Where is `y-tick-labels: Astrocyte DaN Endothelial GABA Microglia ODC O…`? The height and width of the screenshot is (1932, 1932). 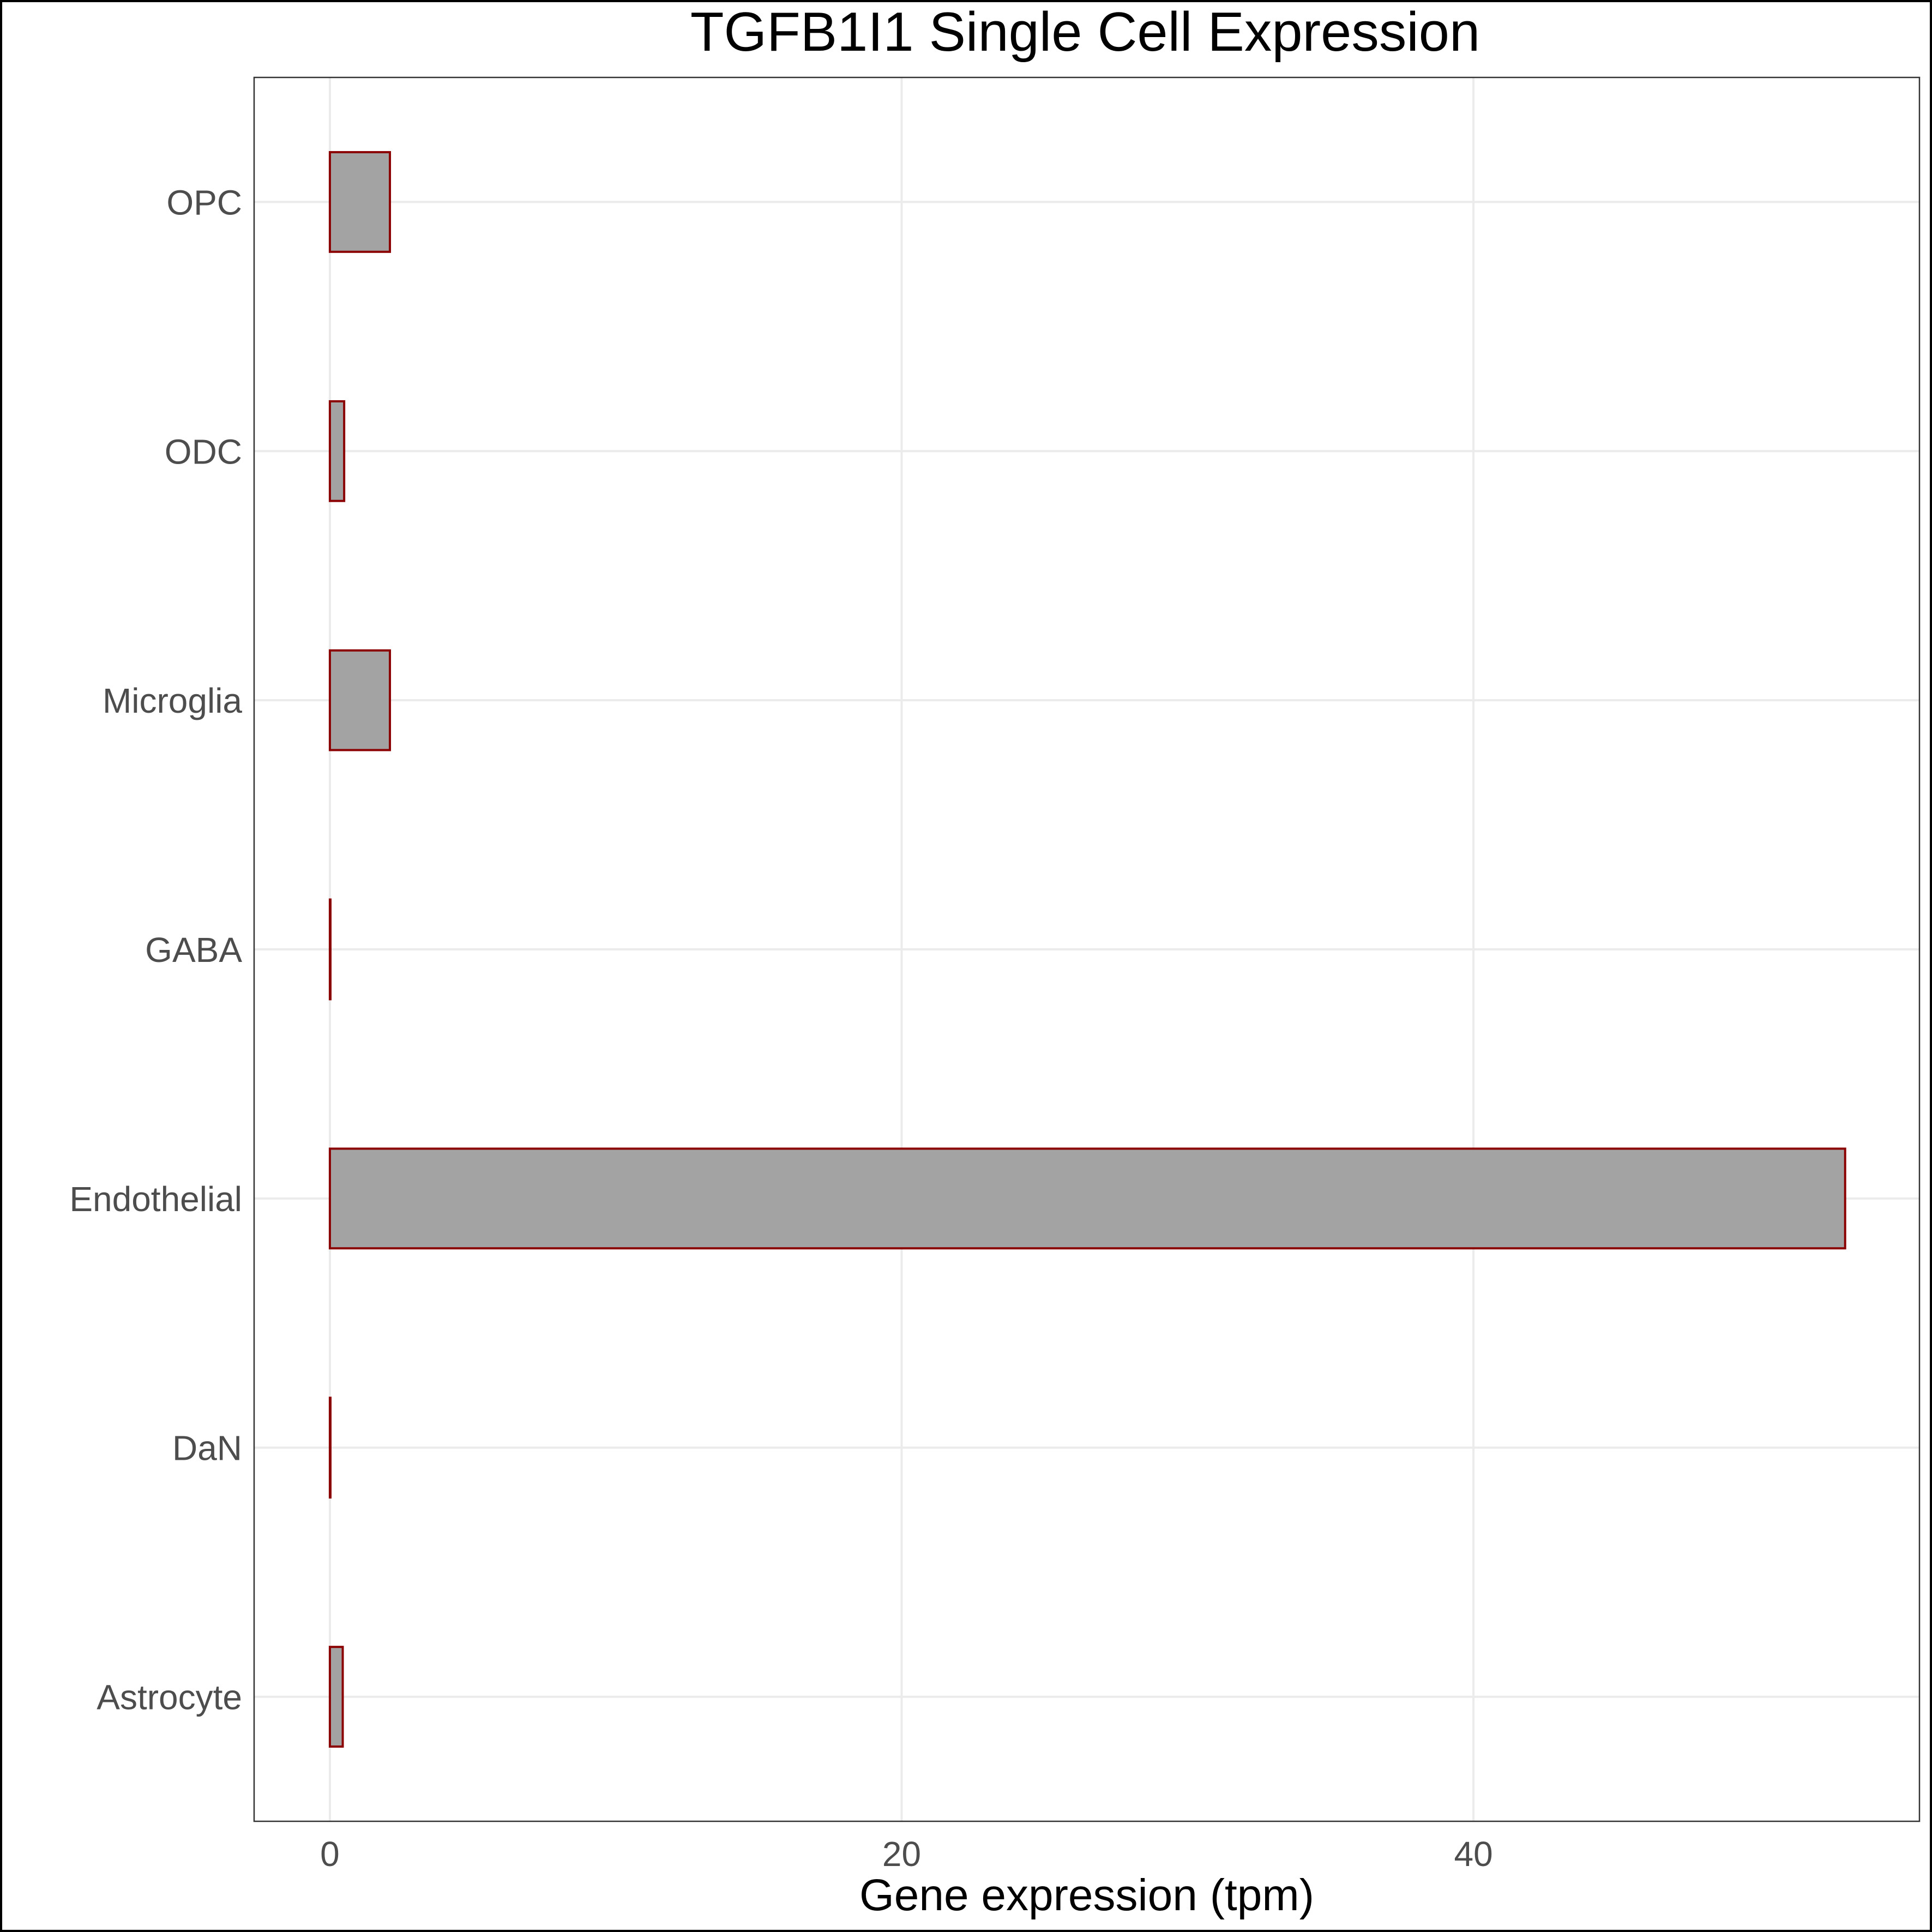
y-tick-labels: Astrocyte DaN Endothelial GABA Microglia ODC O… is located at coordinates (155, 950).